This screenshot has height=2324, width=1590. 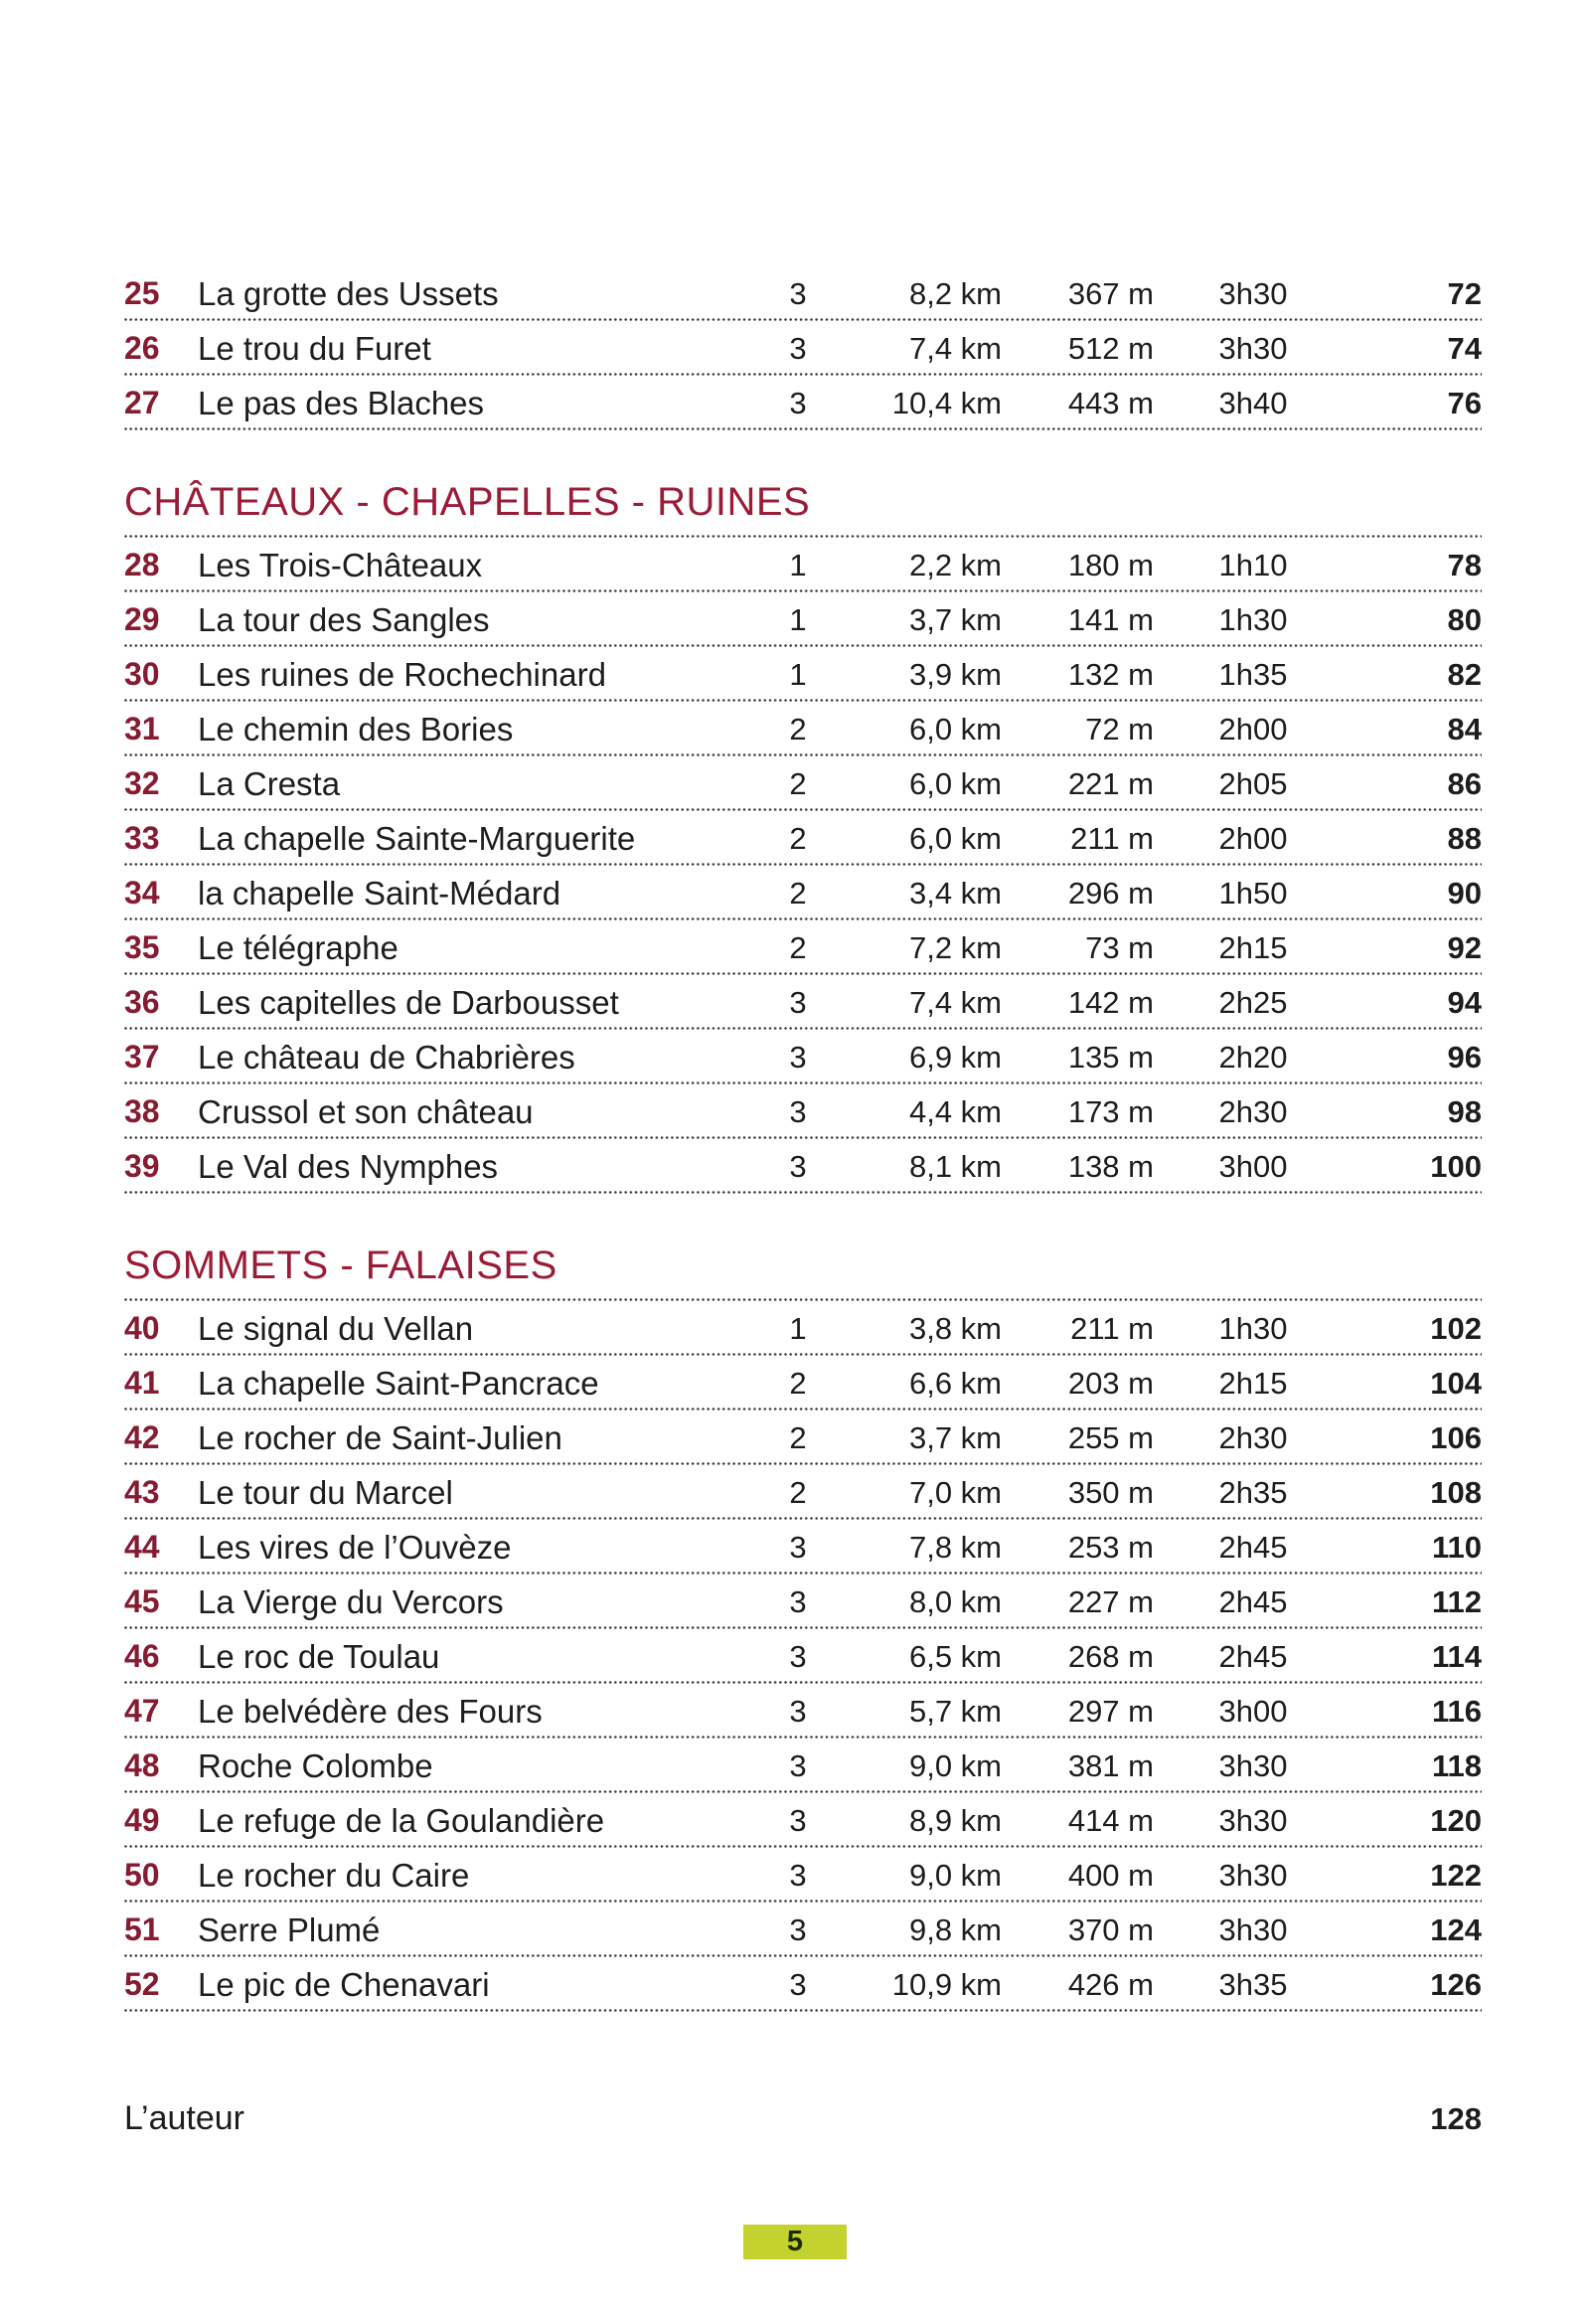 I want to click on hike-number: 36, so click(x=142, y=1002).